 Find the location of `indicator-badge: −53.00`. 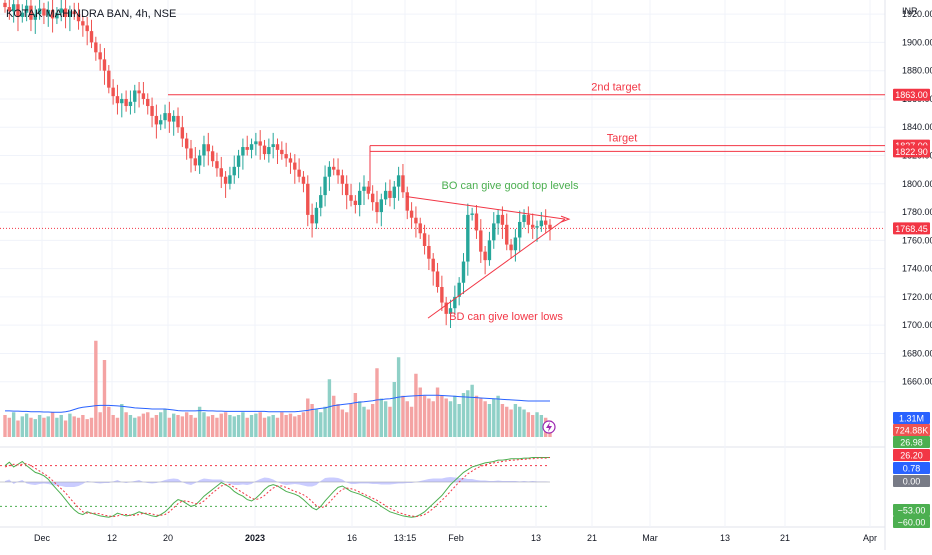

indicator-badge: −53.00 is located at coordinates (911, 510).